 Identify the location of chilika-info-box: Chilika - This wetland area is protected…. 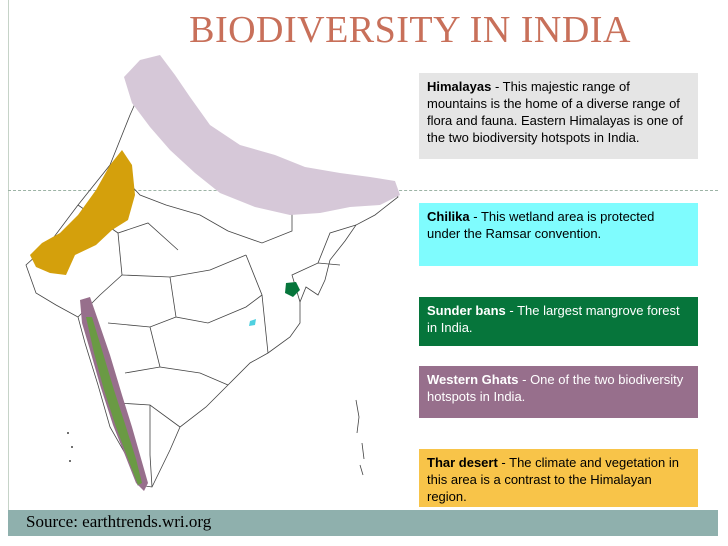
(558, 234).